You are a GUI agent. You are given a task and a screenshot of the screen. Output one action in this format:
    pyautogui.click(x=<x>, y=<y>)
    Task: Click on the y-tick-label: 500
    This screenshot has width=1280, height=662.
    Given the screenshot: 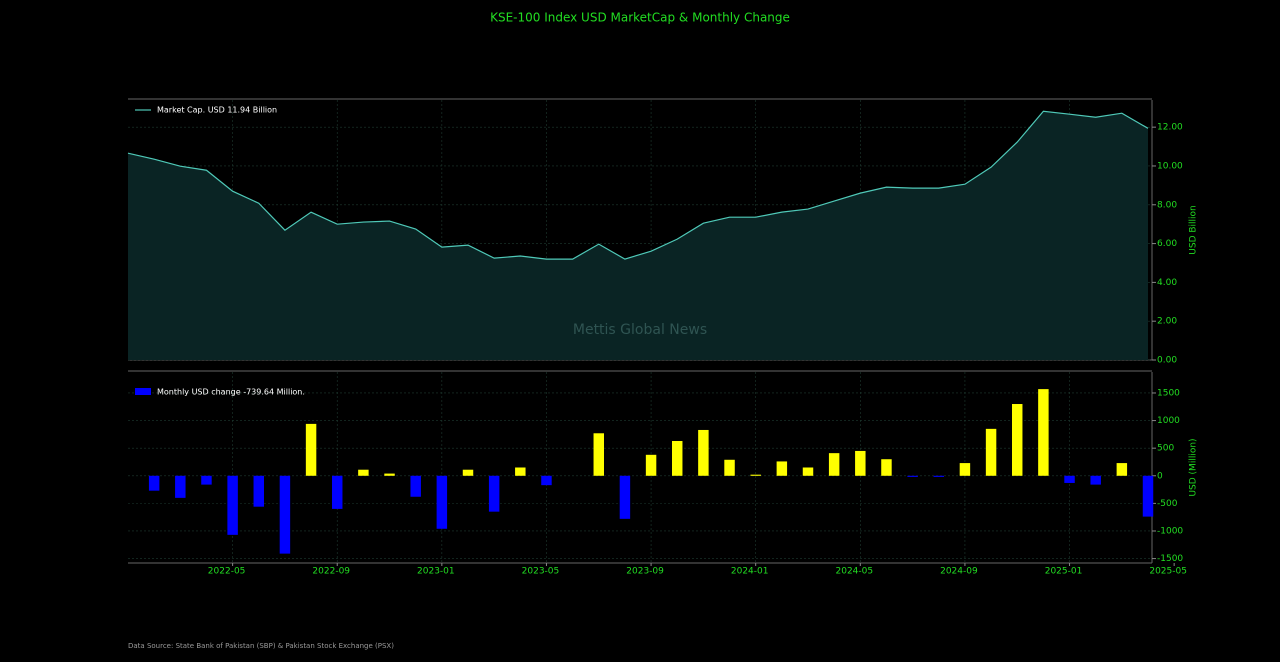 What is the action you would take?
    pyautogui.click(x=1165, y=449)
    